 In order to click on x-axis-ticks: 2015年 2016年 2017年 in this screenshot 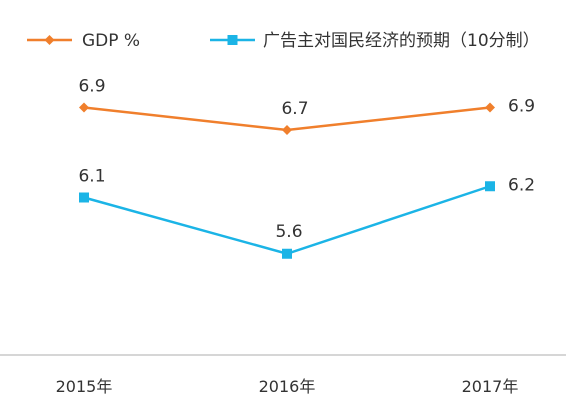, I will do `click(287, 386)`.